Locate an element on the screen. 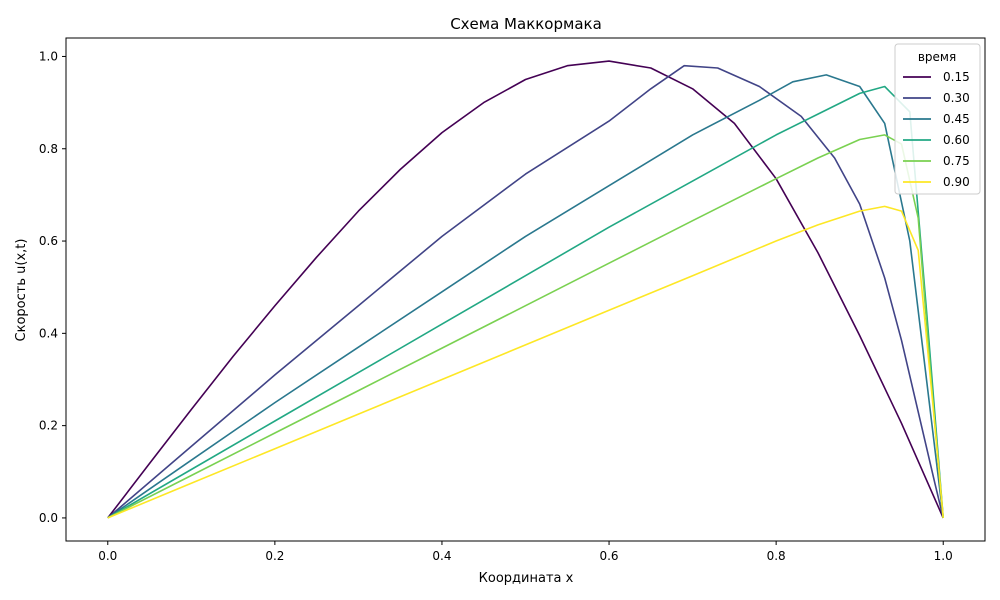  chart-title: Схема Маккормака is located at coordinates (526, 24).